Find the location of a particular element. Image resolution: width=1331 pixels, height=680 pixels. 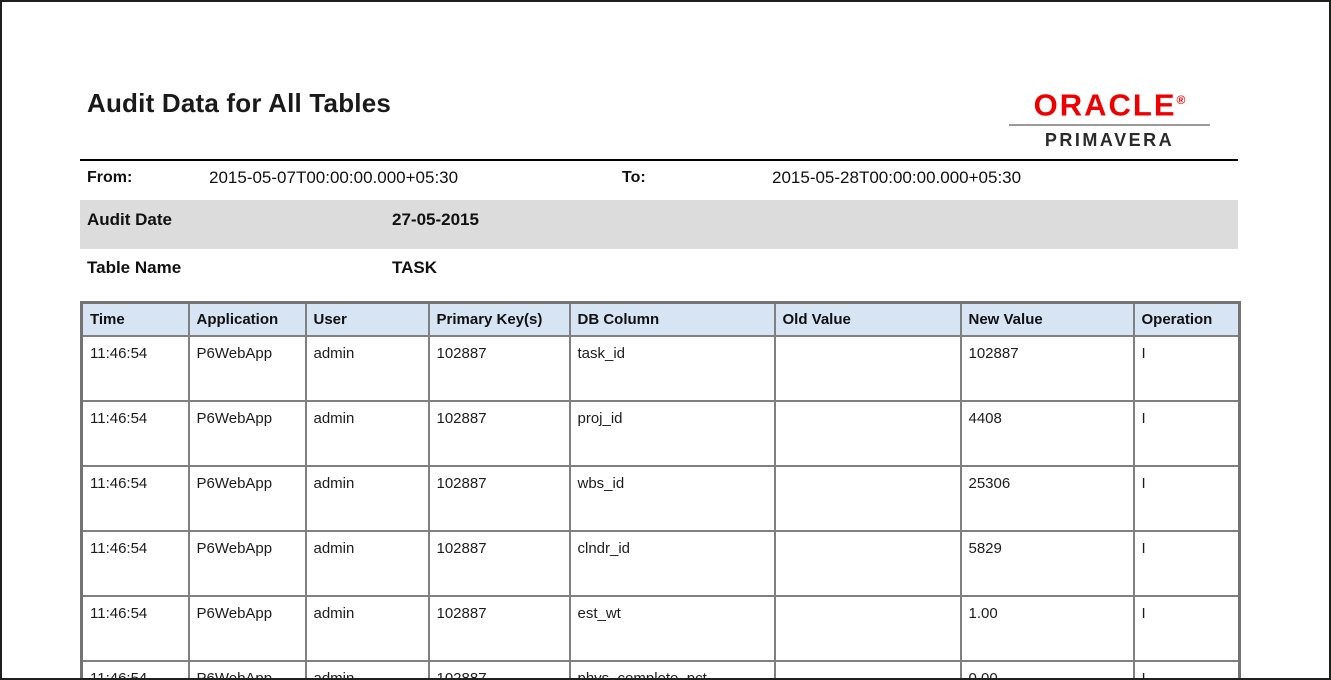

report-title: Audit Data for All Tables is located at coordinates (239, 103).